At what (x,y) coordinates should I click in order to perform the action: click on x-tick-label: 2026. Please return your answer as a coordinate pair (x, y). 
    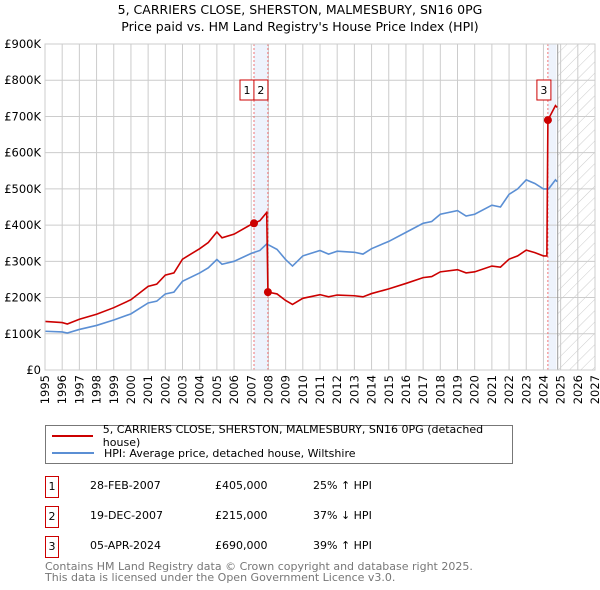
    Looking at the image, I should click on (578, 389).